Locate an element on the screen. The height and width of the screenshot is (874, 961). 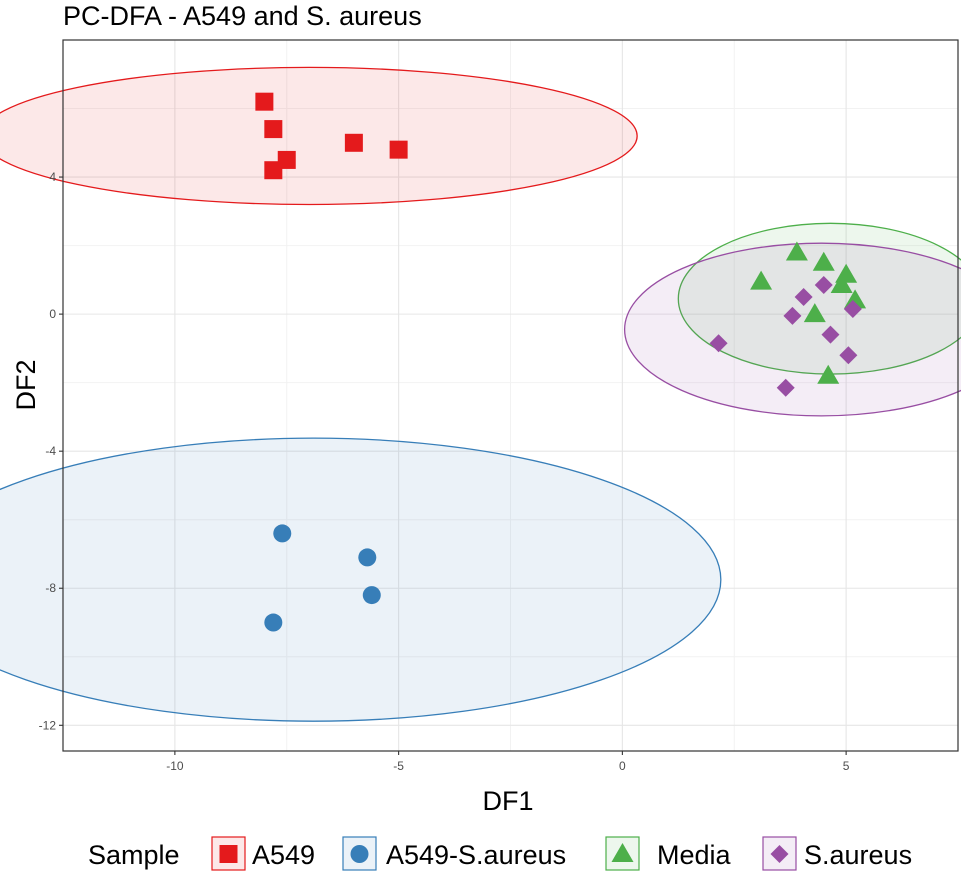
chart-title: PC-DFA - A549 and S. aureus is located at coordinates (242, 16).